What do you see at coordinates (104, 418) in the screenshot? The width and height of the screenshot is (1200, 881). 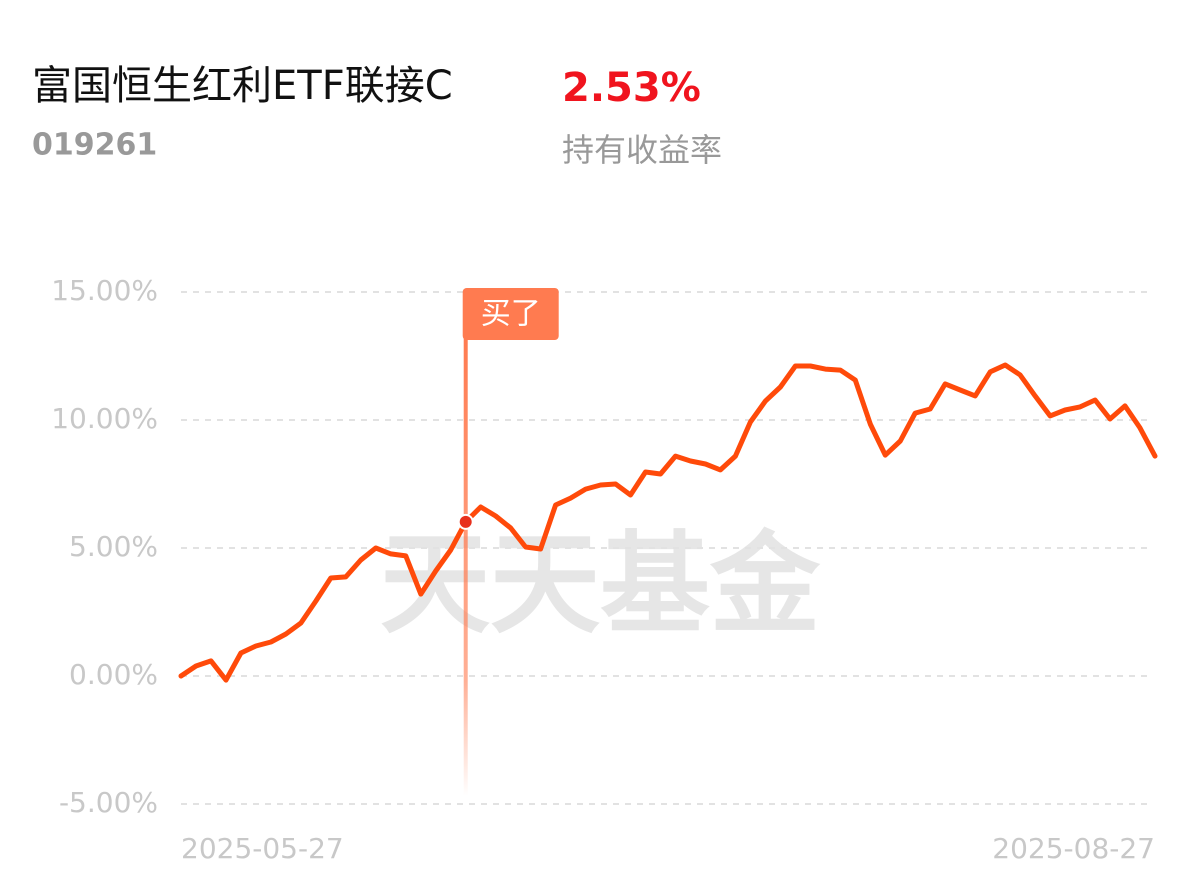 I see `y-tick-label: 10.00%` at bounding box center [104, 418].